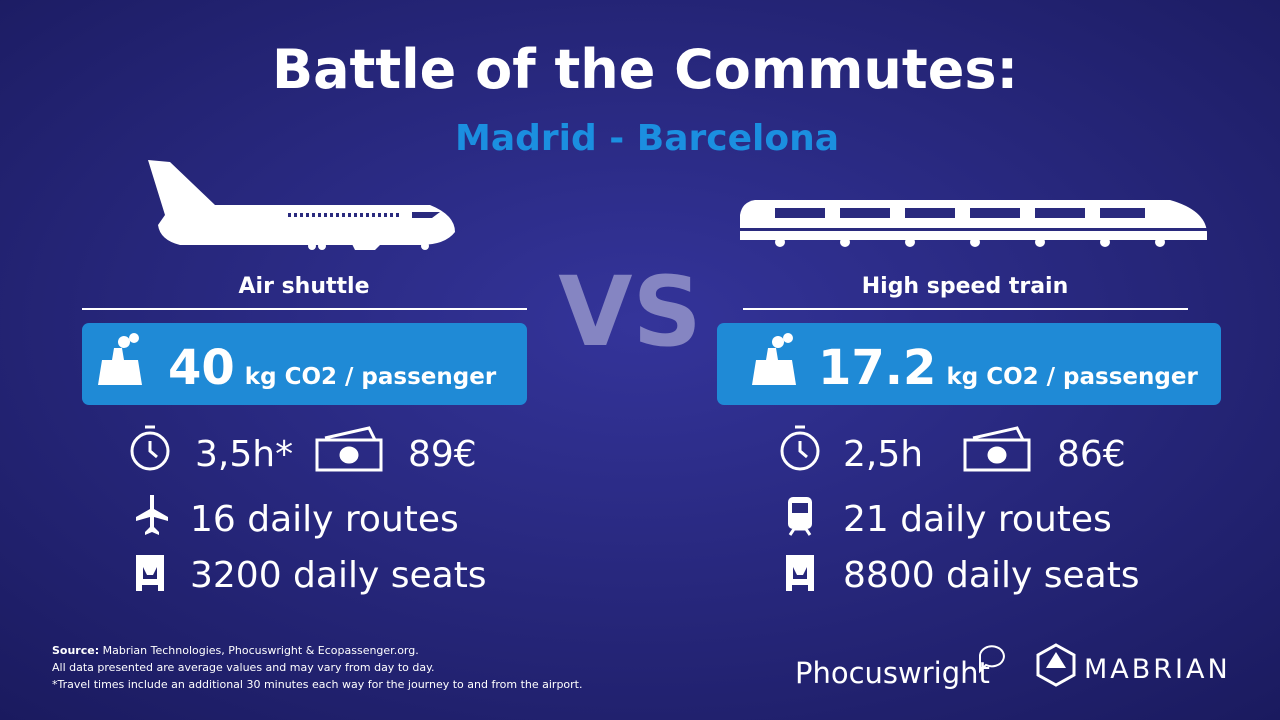 The width and height of the screenshot is (1280, 720). Describe the element at coordinates (877, 368) in the screenshot. I see `co2-value: 17.2` at that location.